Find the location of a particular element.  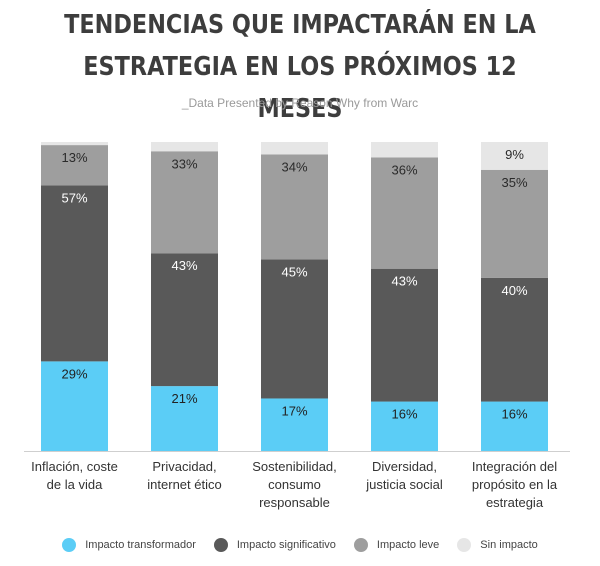

data-label-inflacion-significativo: 57% is located at coordinates (74, 197).